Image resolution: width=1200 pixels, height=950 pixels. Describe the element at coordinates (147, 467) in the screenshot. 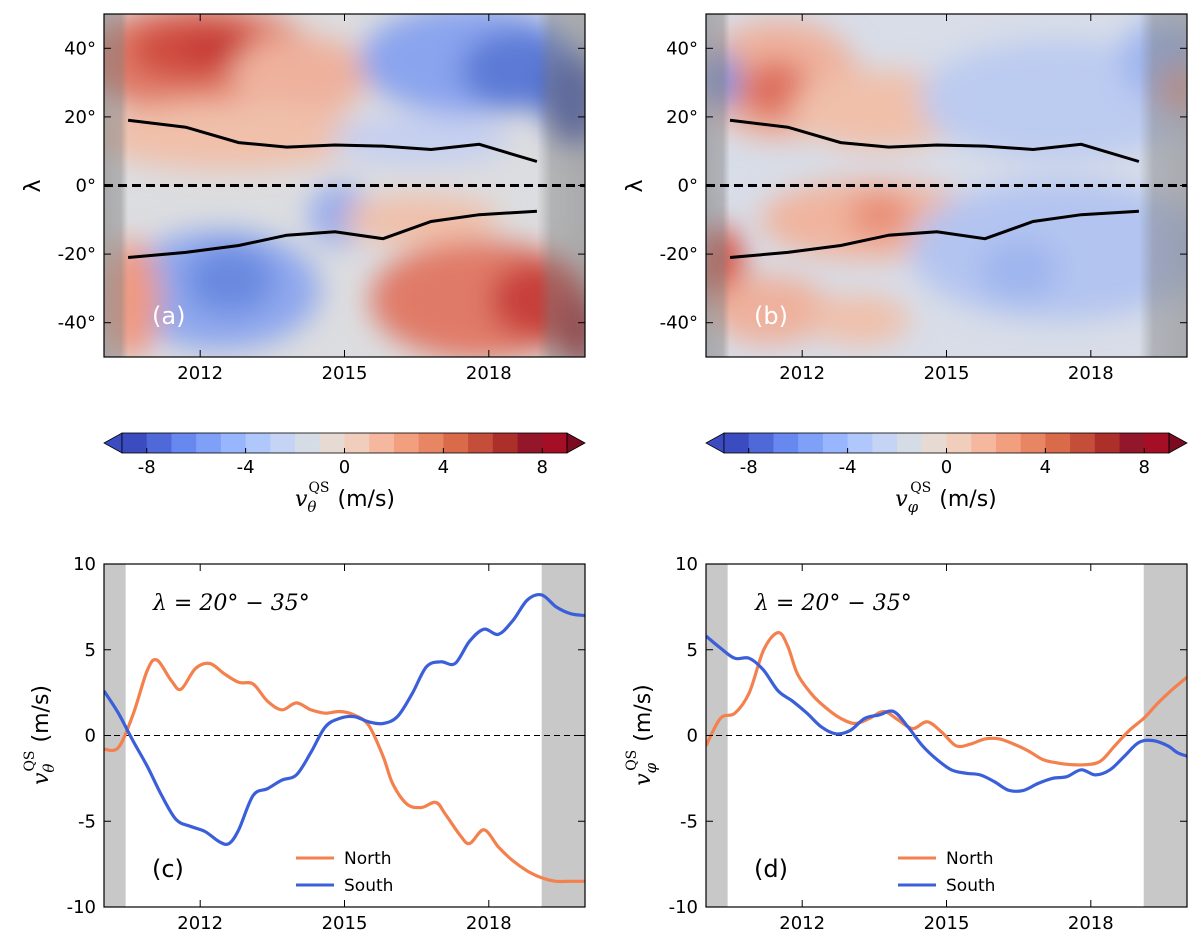

I see `colorbar-tick-label: -8` at that location.